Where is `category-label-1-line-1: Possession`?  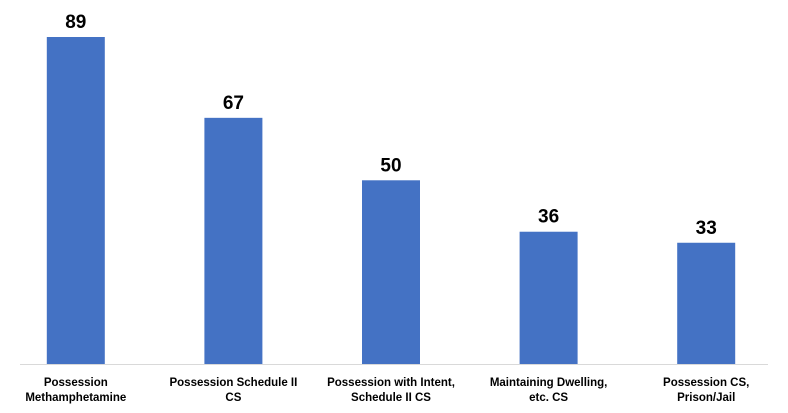 category-label-1-line-1: Possession is located at coordinates (76, 383).